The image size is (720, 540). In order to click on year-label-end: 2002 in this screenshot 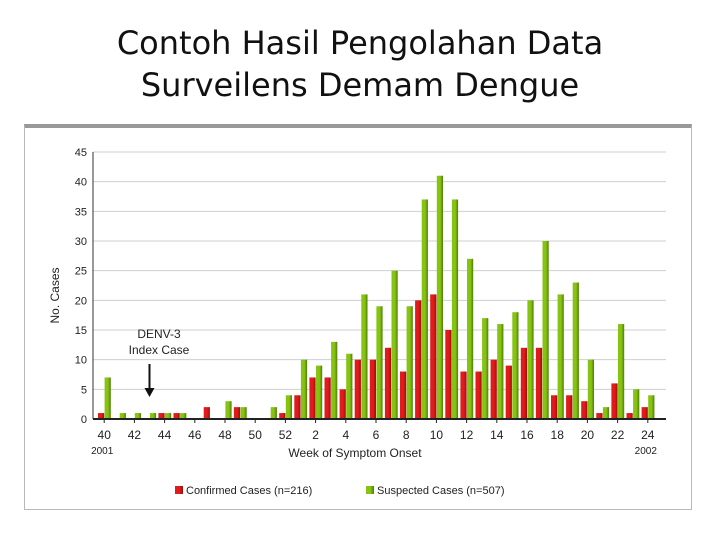, I will do `click(646, 451)`.